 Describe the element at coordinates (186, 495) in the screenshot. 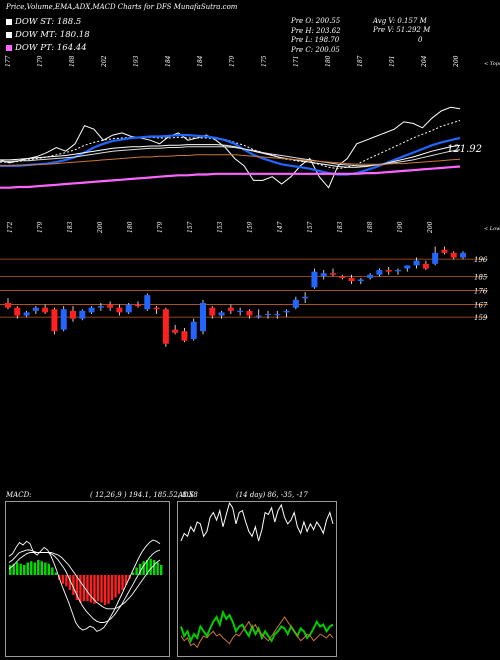

I see `adx-label: ADX` at that location.